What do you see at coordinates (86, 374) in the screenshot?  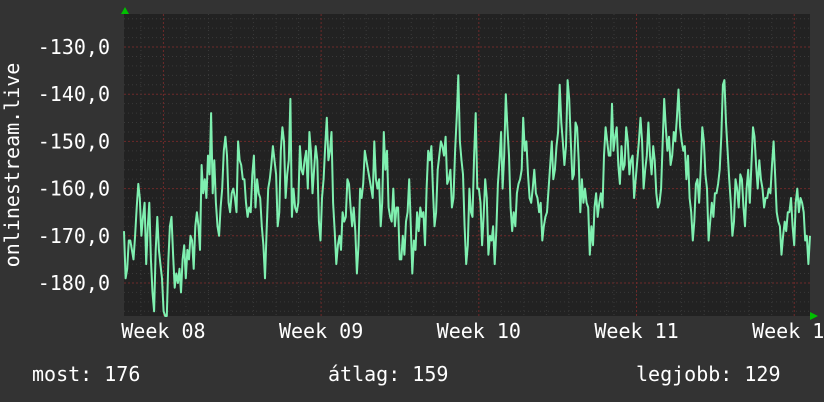 I see `stat-current: most: 176` at bounding box center [86, 374].